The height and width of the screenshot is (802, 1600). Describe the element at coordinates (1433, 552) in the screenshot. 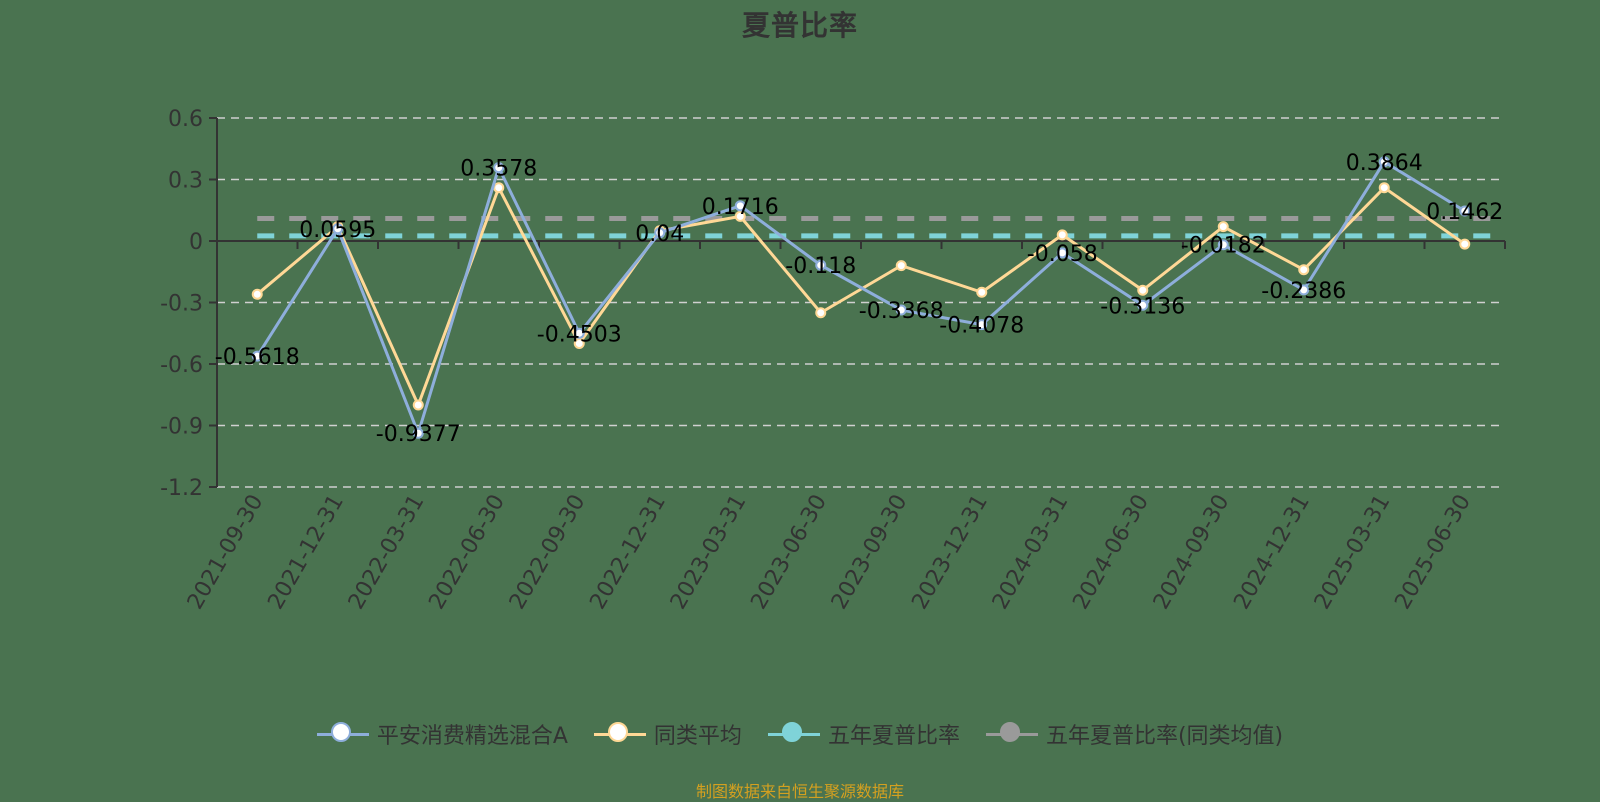

I see `x-tick-label: 2025-06-30` at that location.